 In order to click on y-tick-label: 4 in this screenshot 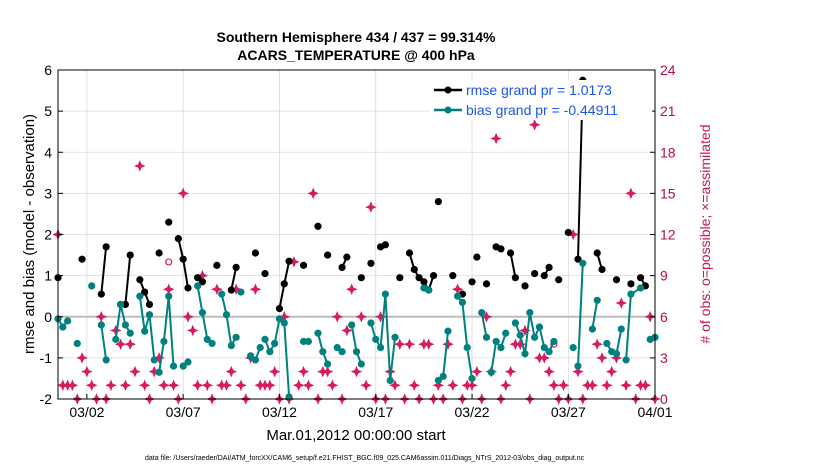, I will do `click(48, 152)`.